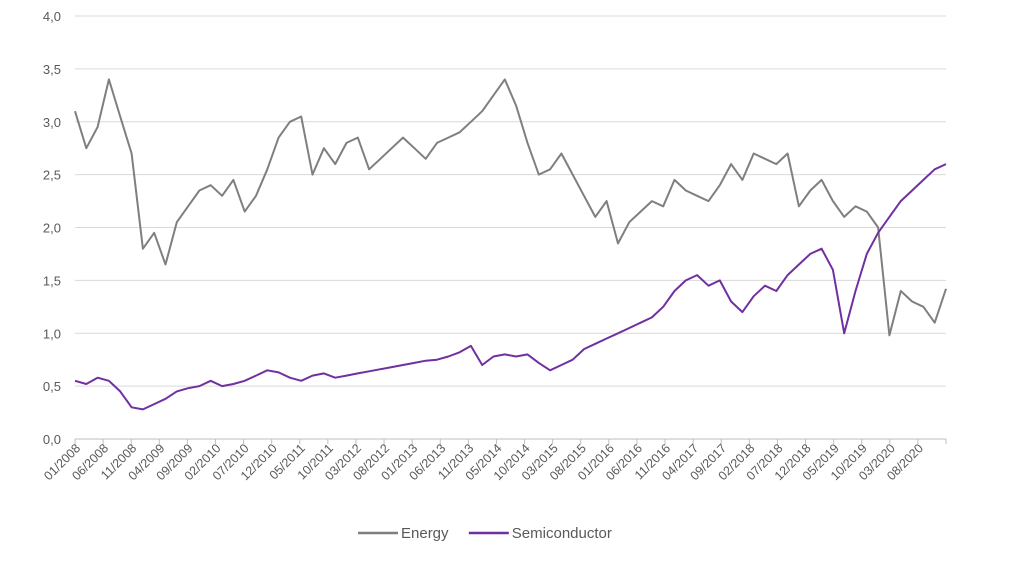 This screenshot has height=573, width=1019. I want to click on legend-label-energy: Energy, so click(425, 533).